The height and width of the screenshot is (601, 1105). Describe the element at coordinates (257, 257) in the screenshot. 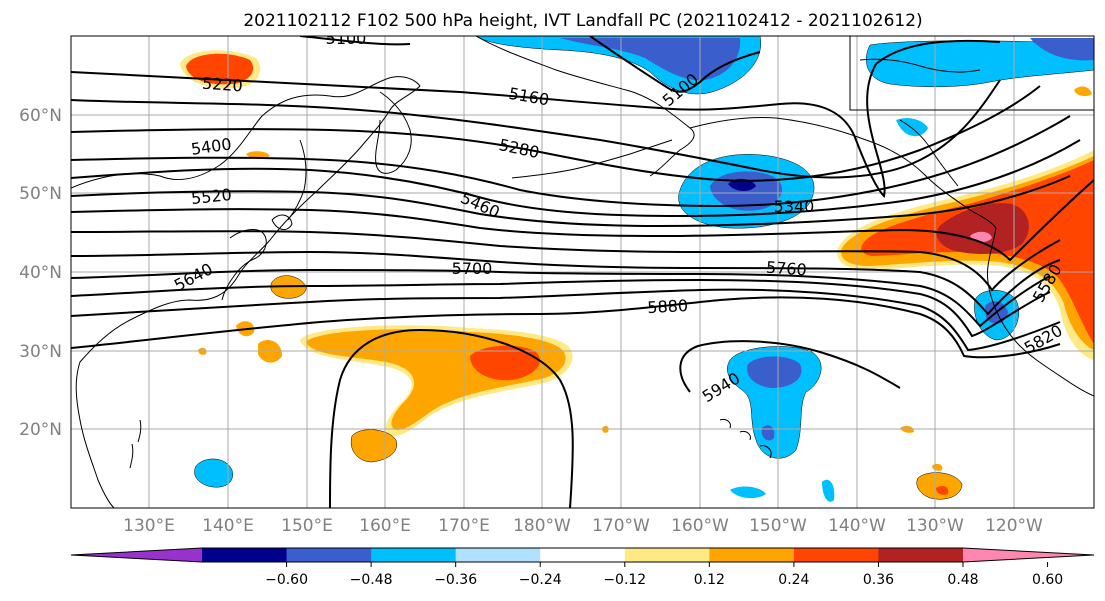

I see `coastline-japan` at that location.